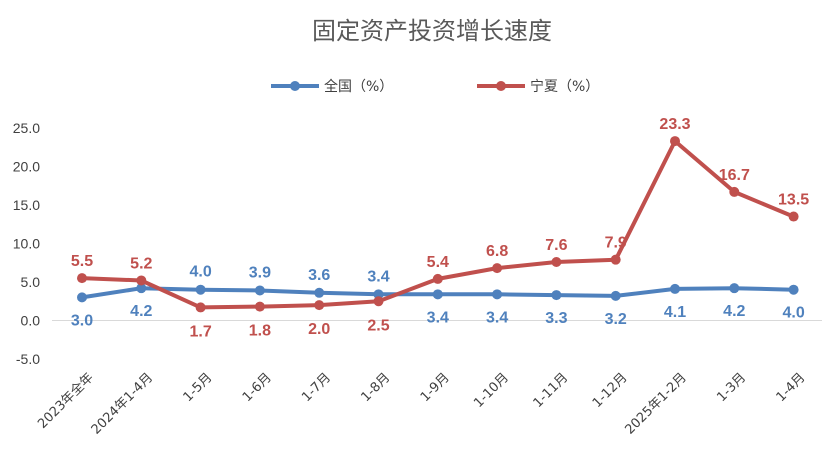  What do you see at coordinates (435, 86) in the screenshot?
I see `legend: 全国（%） 宁夏（%）` at bounding box center [435, 86].